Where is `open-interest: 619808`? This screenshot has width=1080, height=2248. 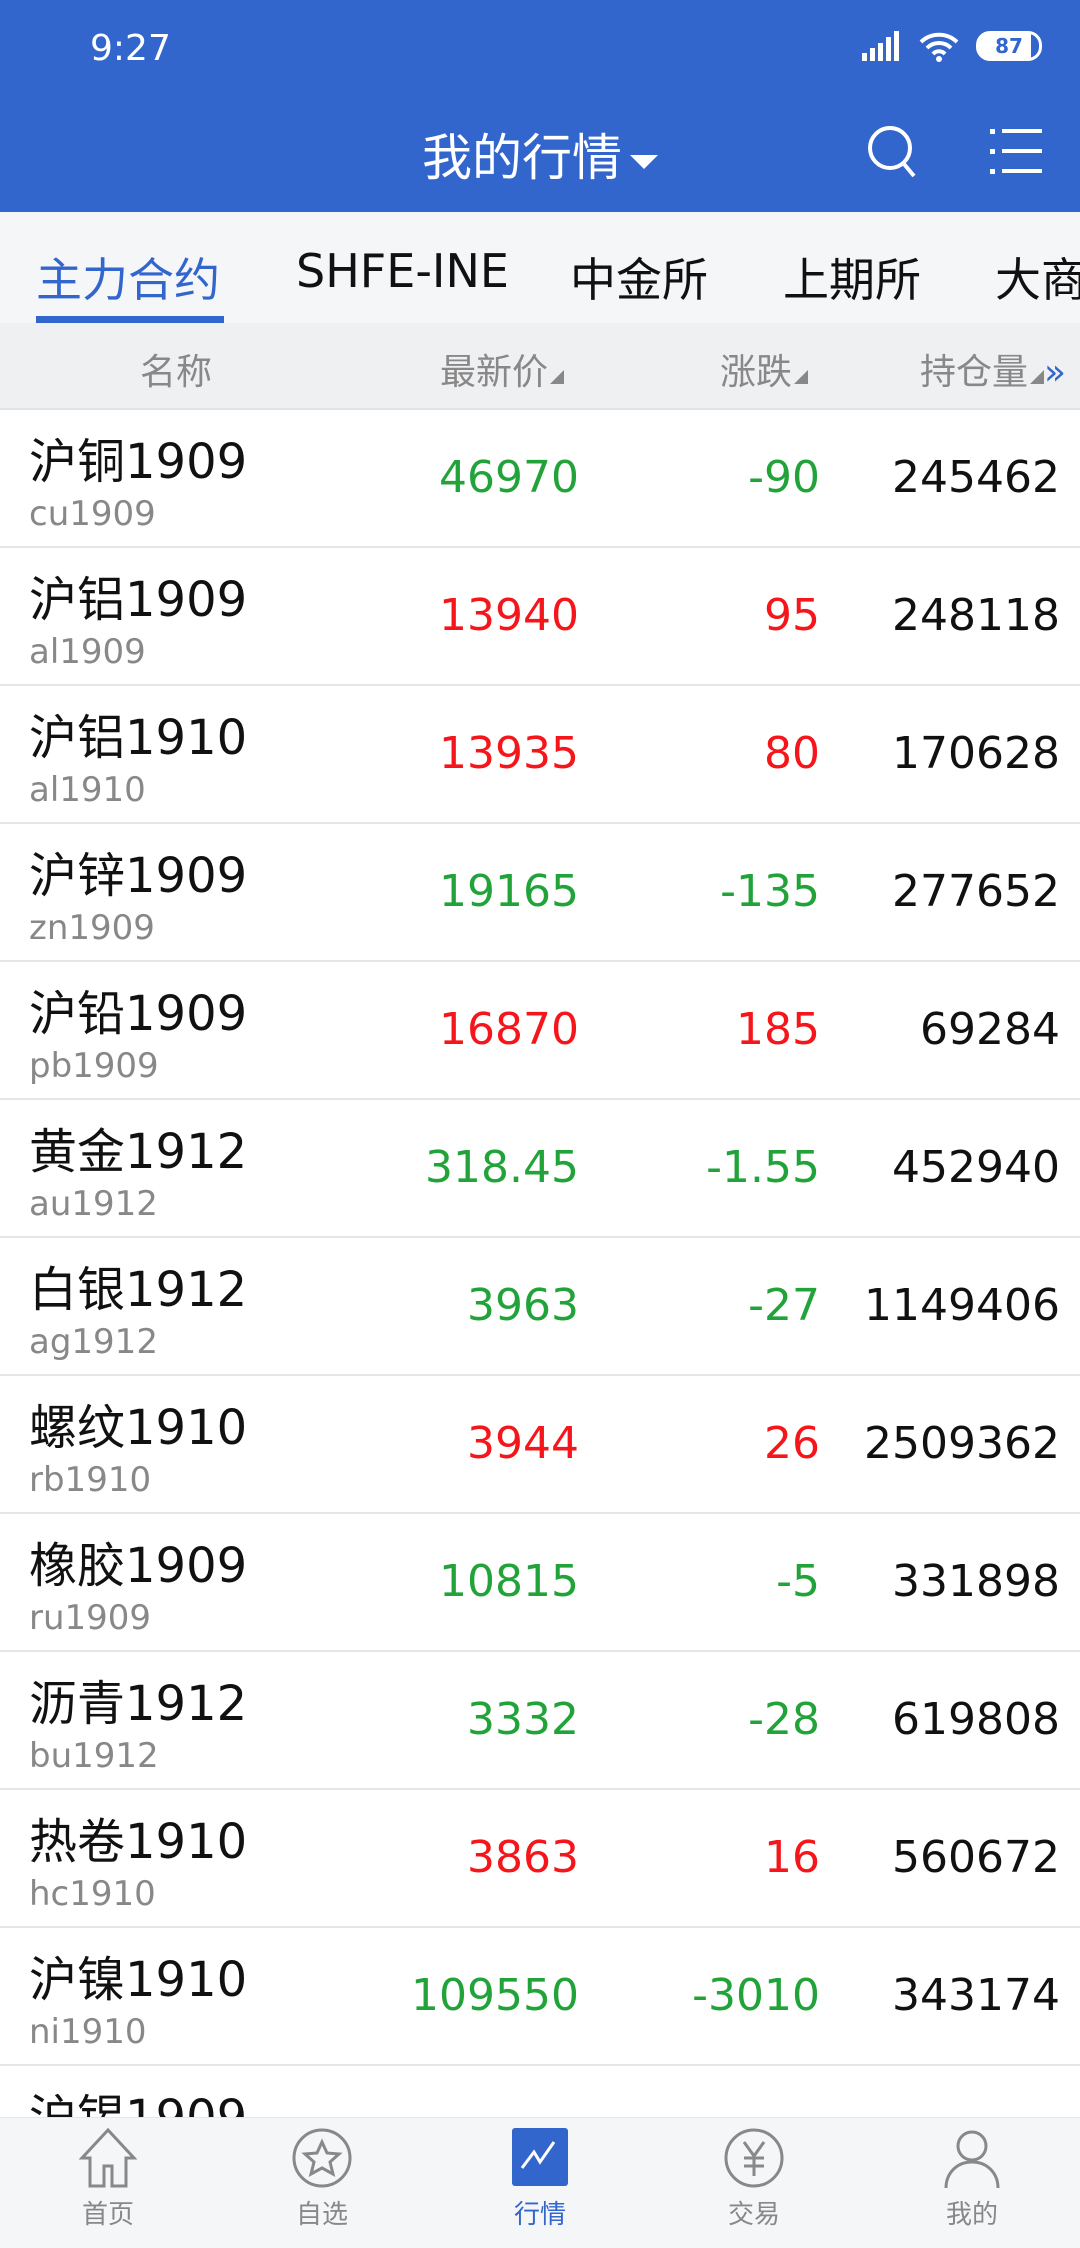
open-interest: 619808 is located at coordinates (976, 1719).